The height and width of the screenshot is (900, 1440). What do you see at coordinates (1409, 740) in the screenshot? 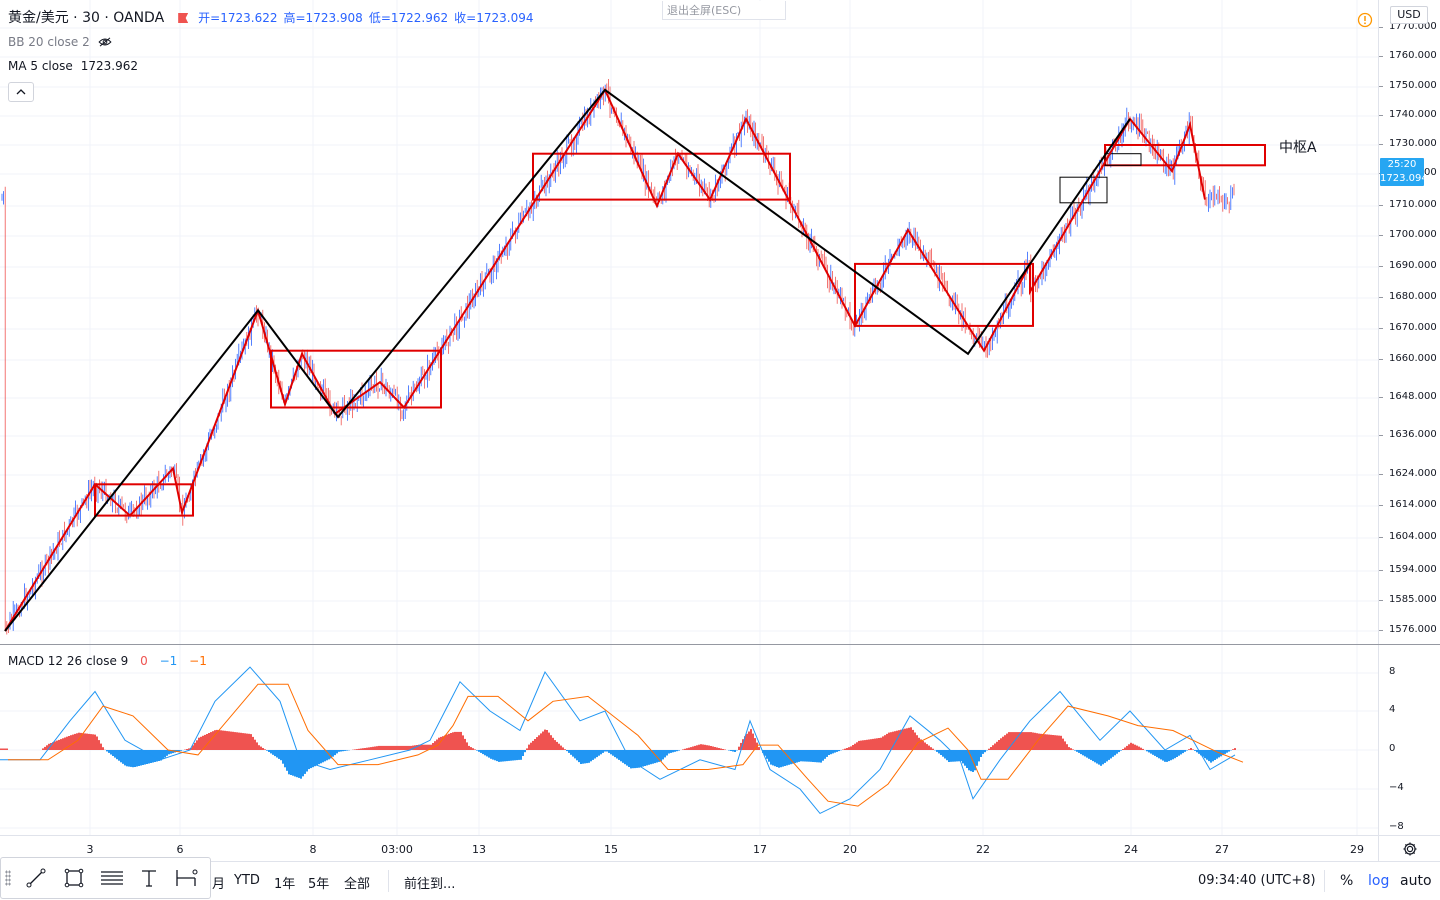
I see `macd-scale: 8 4 0 −4 −8` at bounding box center [1409, 740].